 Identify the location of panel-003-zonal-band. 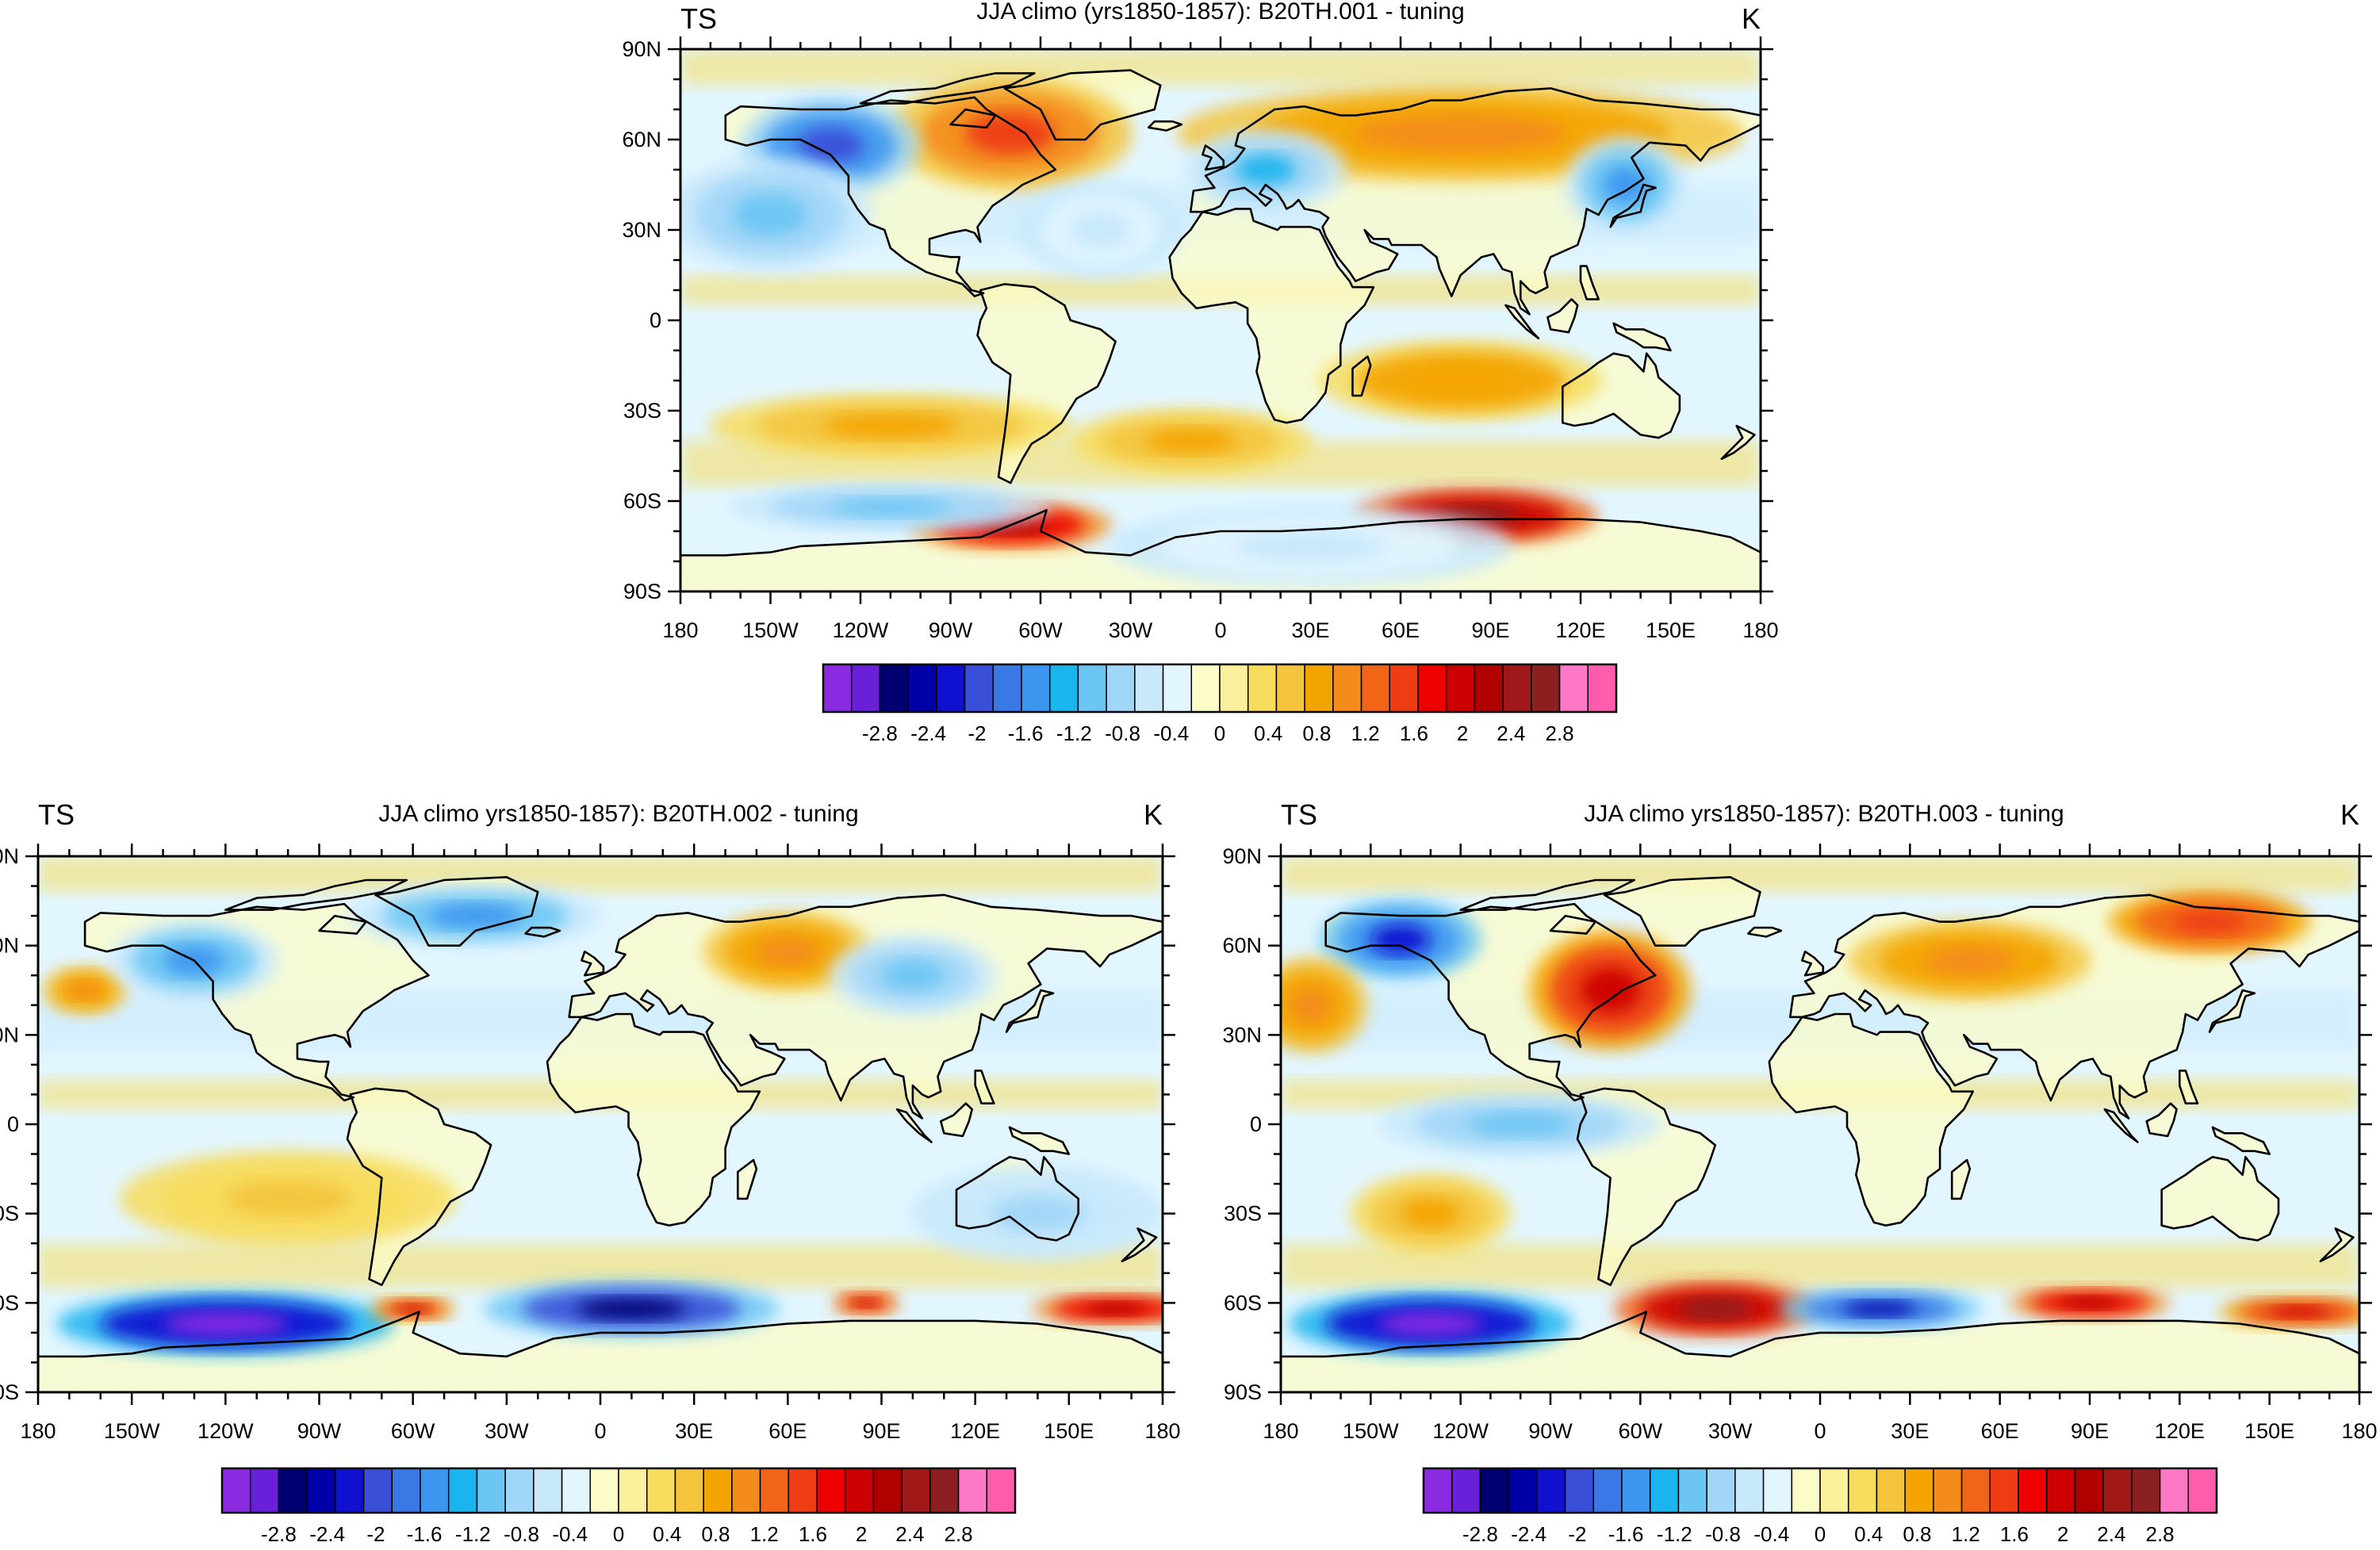
(1820, 874).